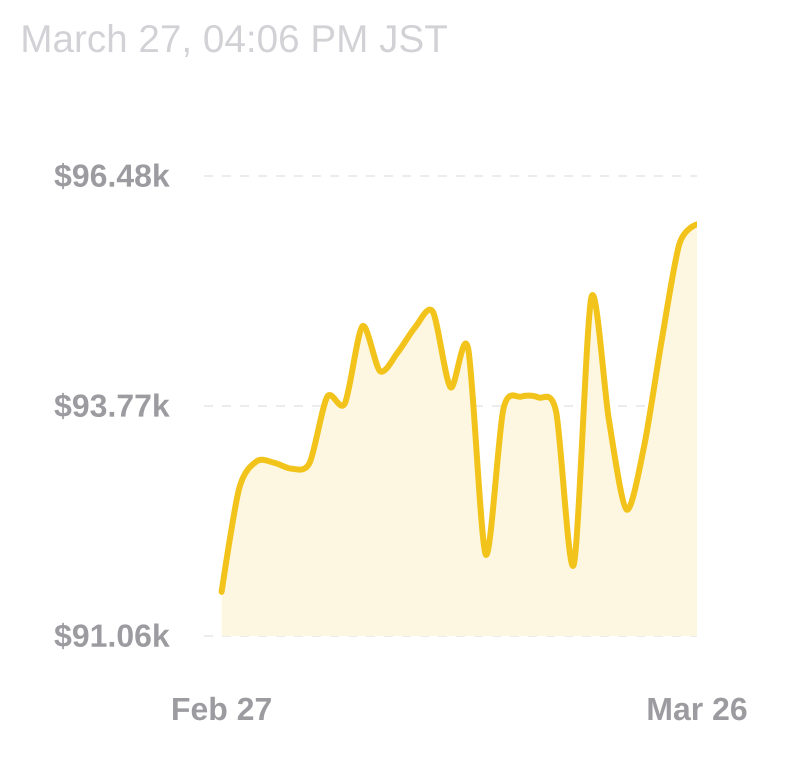 The width and height of the screenshot is (786, 772). Describe the element at coordinates (112, 406) in the screenshot. I see `y-tick-label: $93.77k` at that location.